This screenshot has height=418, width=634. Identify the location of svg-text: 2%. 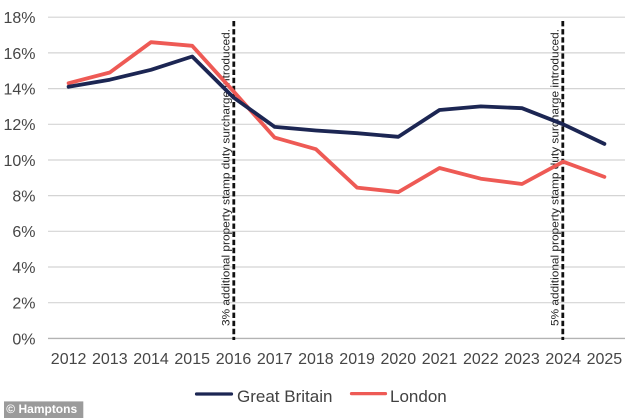
(23, 304).